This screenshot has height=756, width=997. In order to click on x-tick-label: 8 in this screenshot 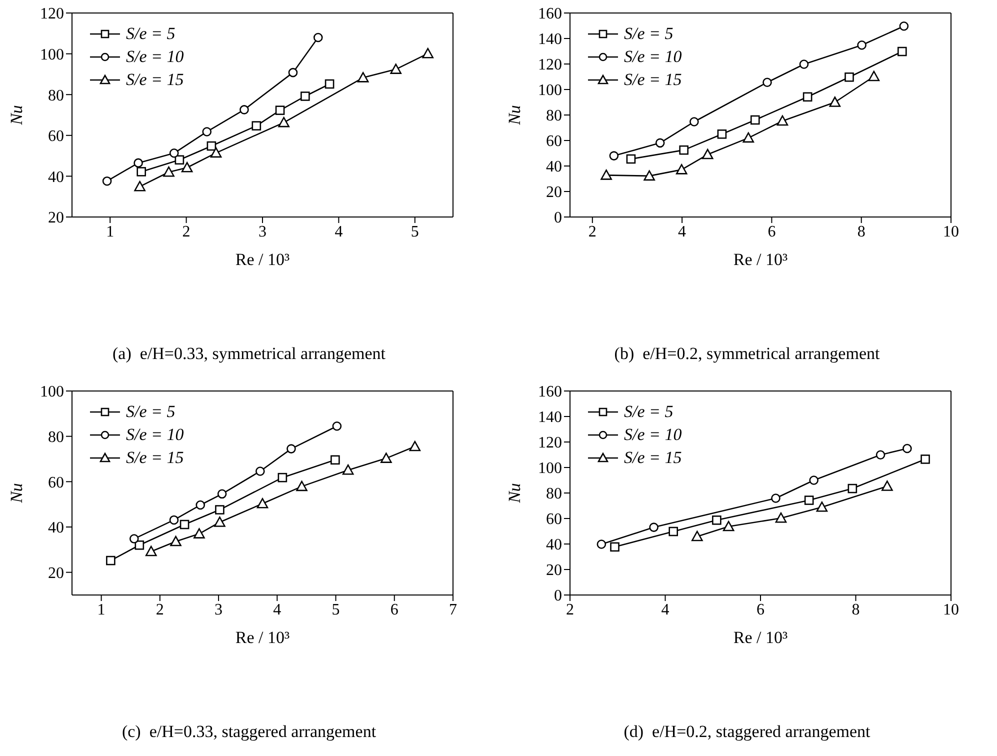, I will do `click(861, 231)`.